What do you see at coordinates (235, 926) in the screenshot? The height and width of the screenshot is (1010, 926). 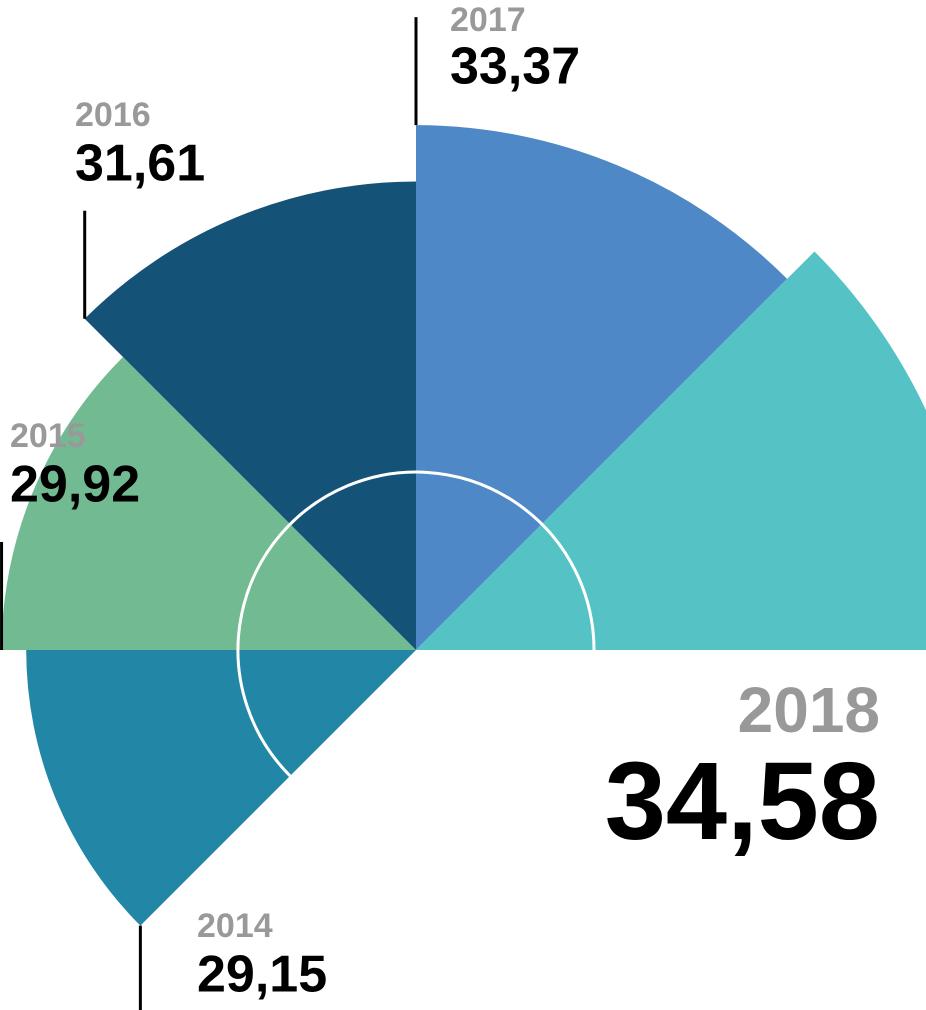 I see `year-label: 2014` at bounding box center [235, 926].